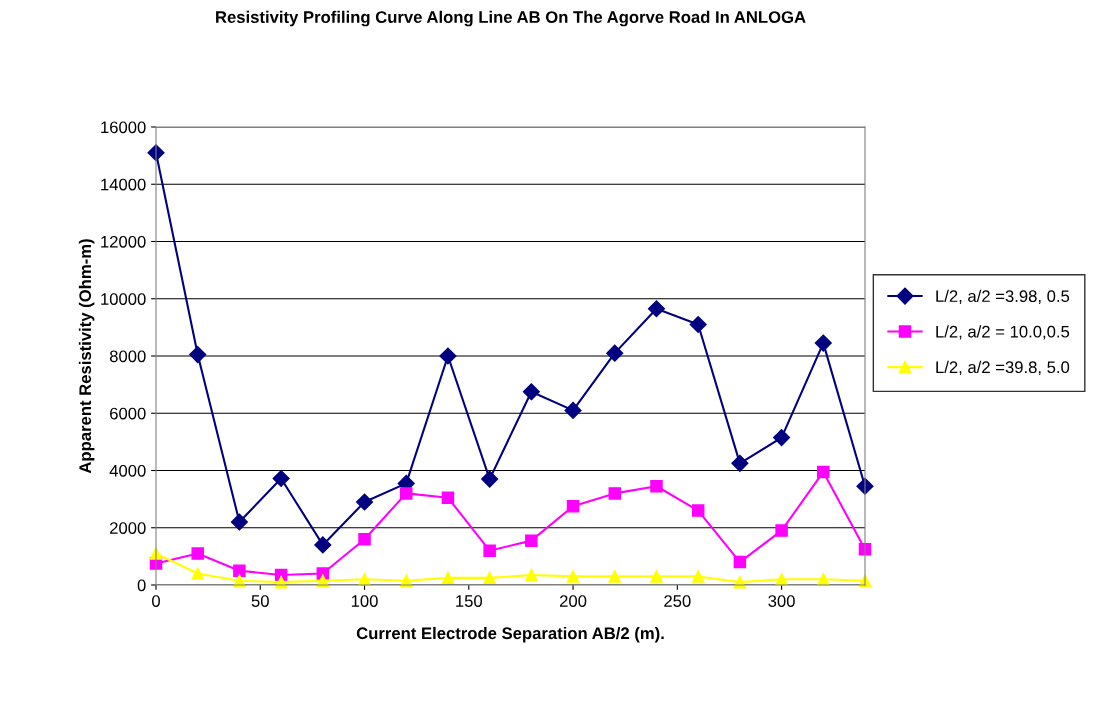 The width and height of the screenshot is (1102, 711). What do you see at coordinates (123, 241) in the screenshot?
I see `y-tick-label: 12000` at bounding box center [123, 241].